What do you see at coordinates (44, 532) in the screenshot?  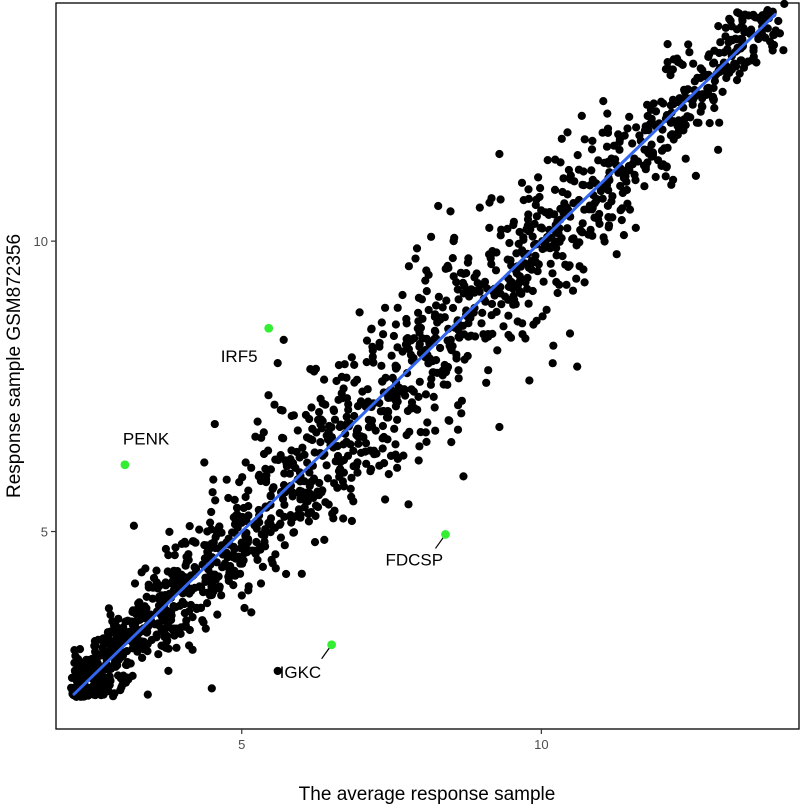 I see `y-tick-label: 5` at bounding box center [44, 532].